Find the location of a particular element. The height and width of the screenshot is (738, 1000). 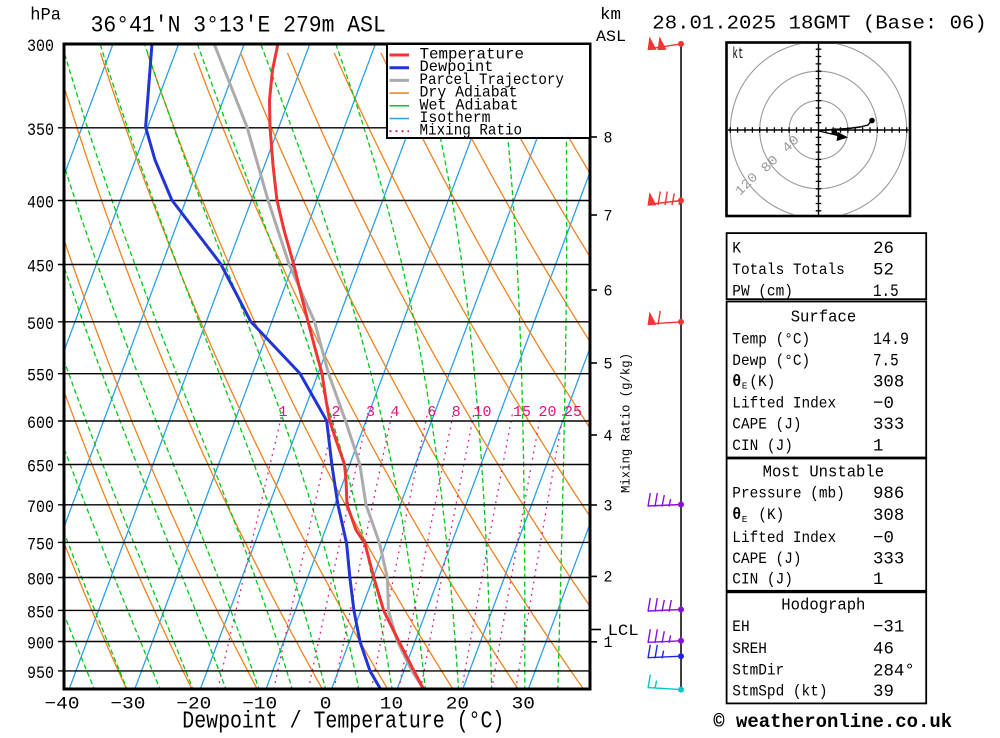

svg-text: 52 is located at coordinates (883, 270).